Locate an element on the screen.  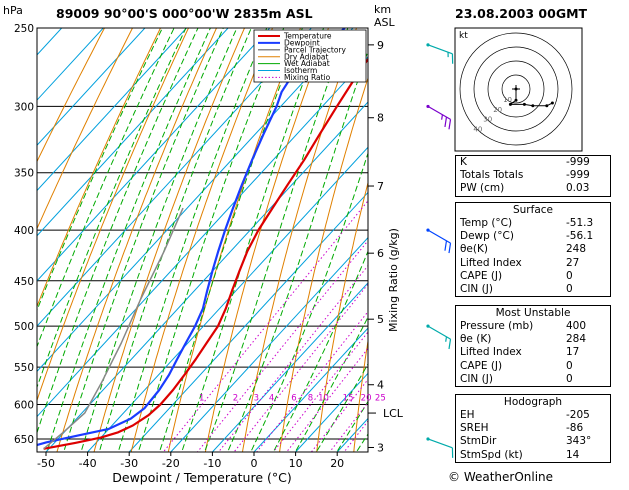
most-unstable-value: 0 is located at coordinates (586, 379).